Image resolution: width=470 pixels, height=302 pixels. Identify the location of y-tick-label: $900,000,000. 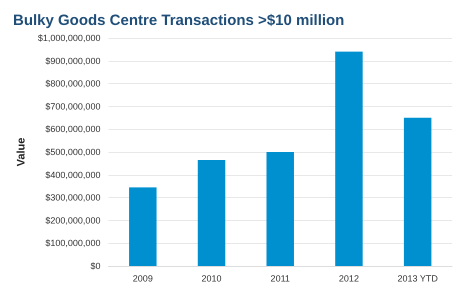
(72, 61).